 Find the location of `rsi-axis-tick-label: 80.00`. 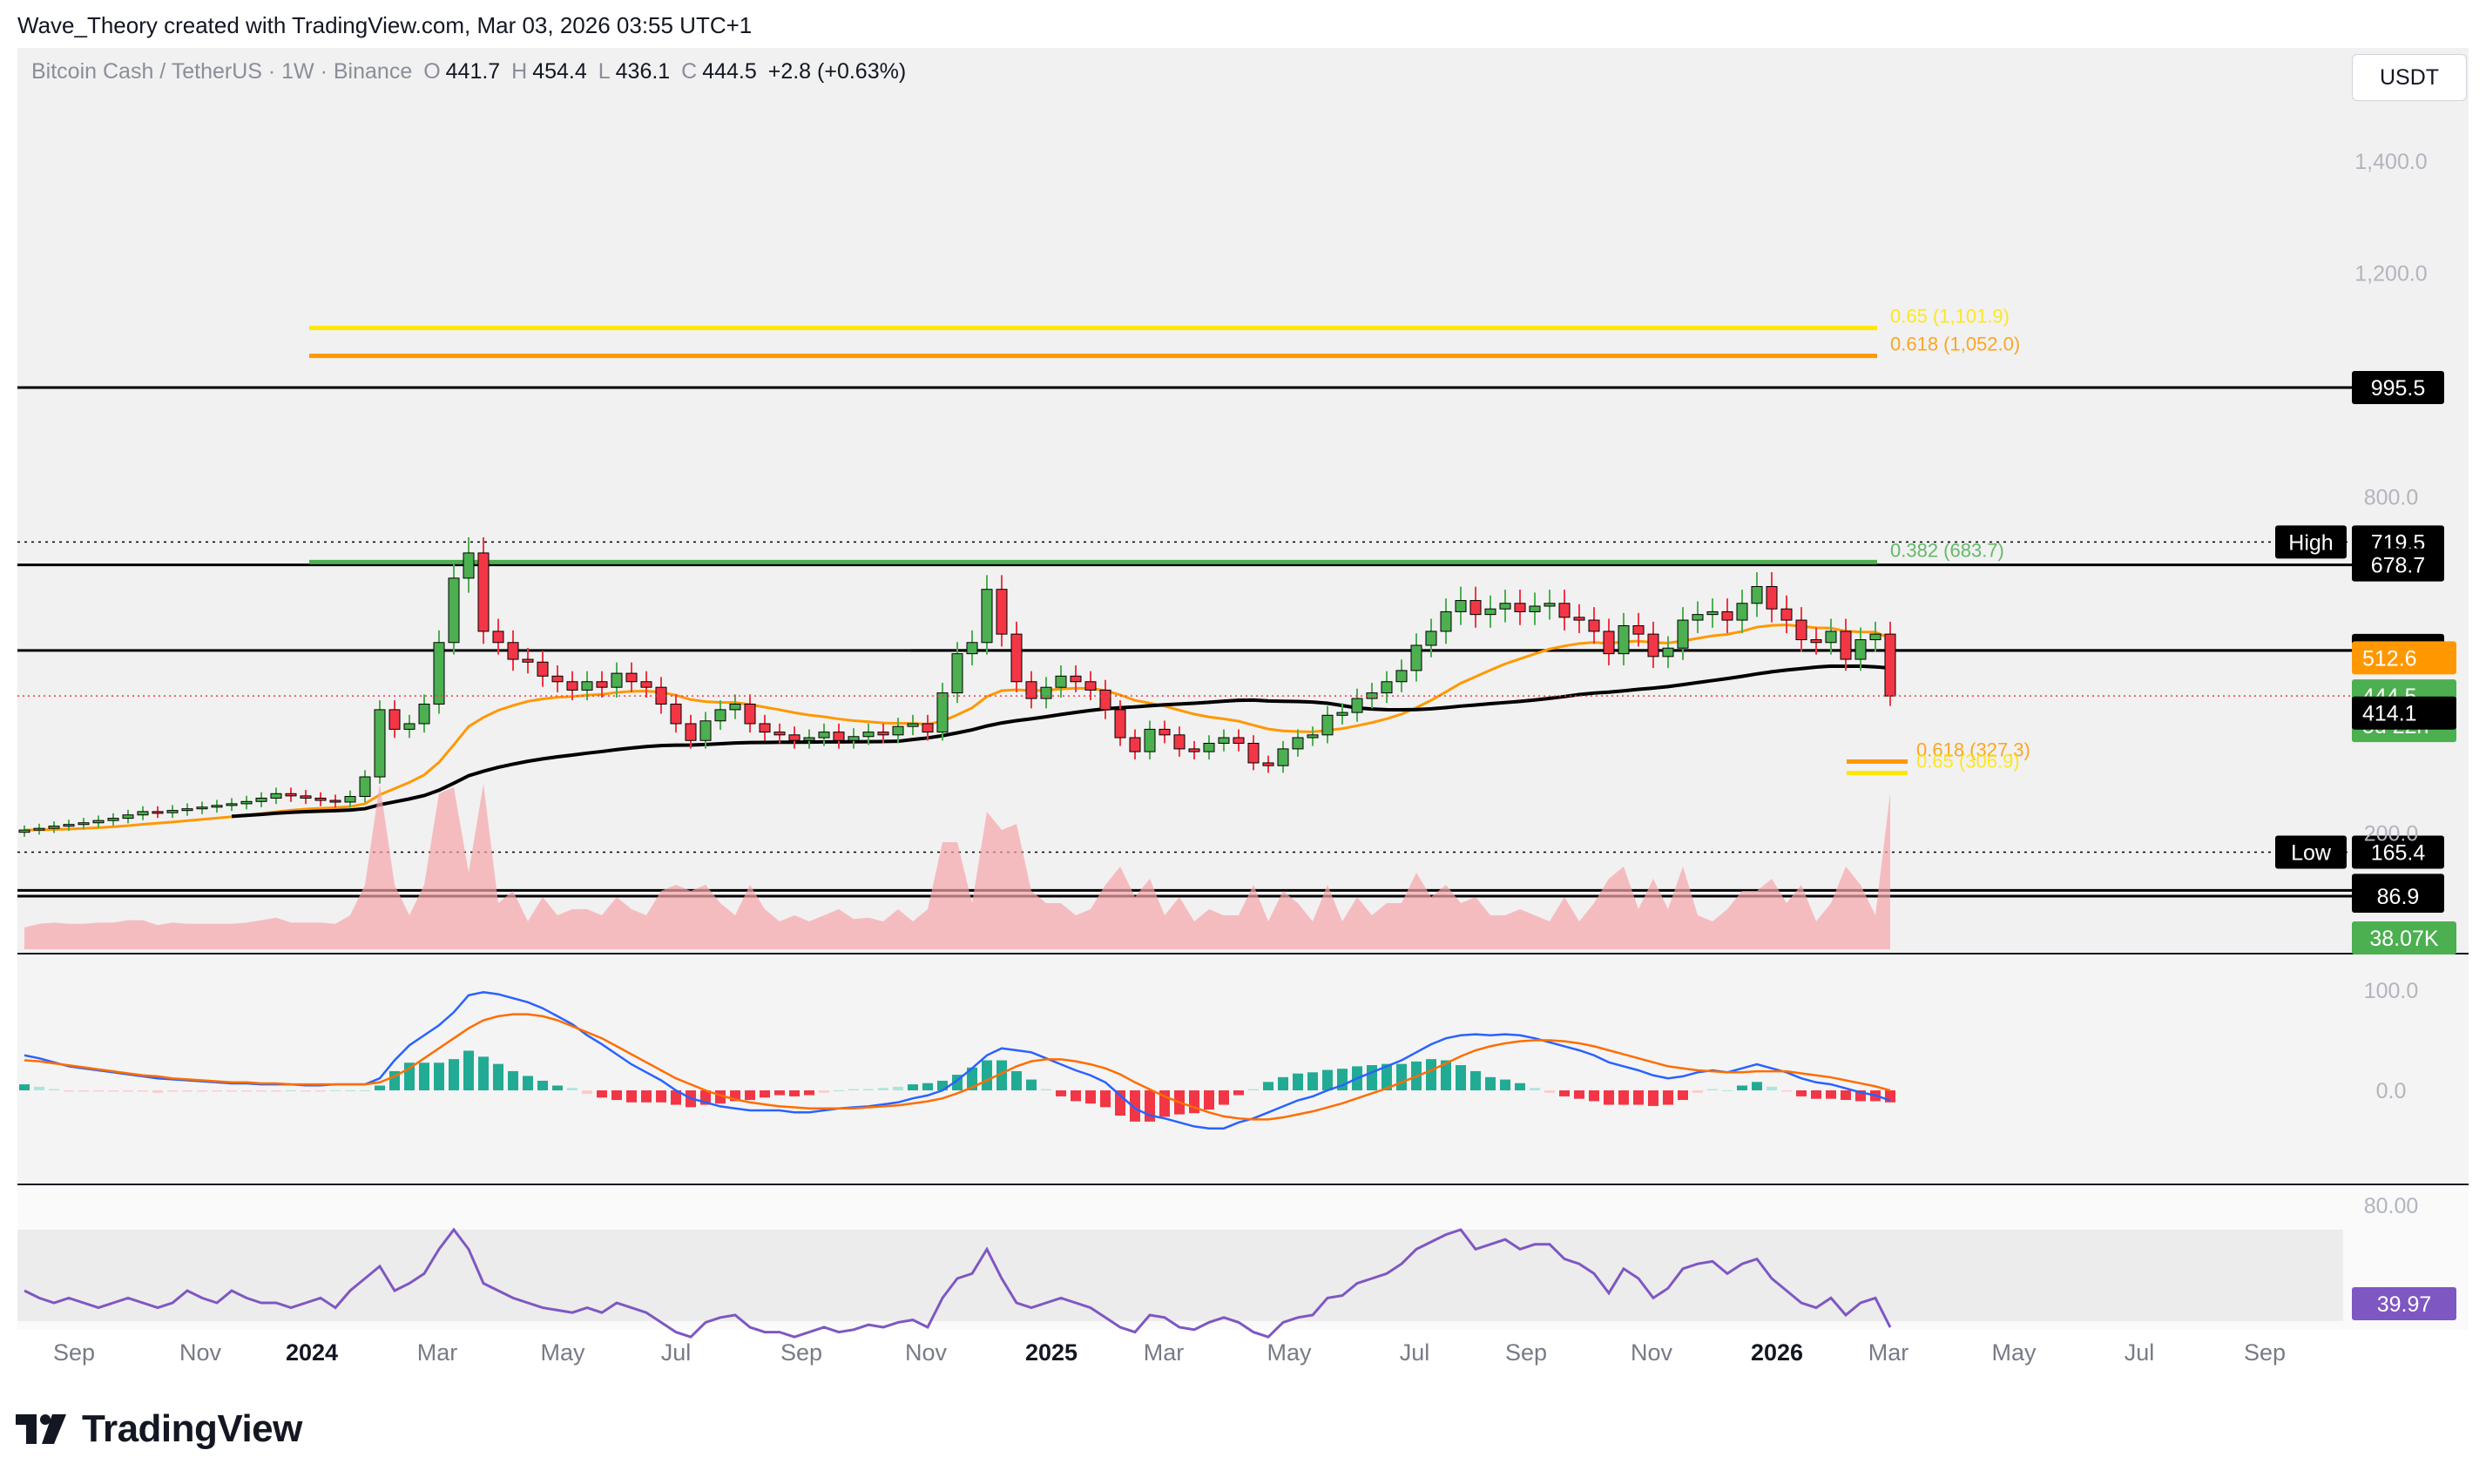

rsi-axis-tick-label: 80.00 is located at coordinates (2391, 1206).